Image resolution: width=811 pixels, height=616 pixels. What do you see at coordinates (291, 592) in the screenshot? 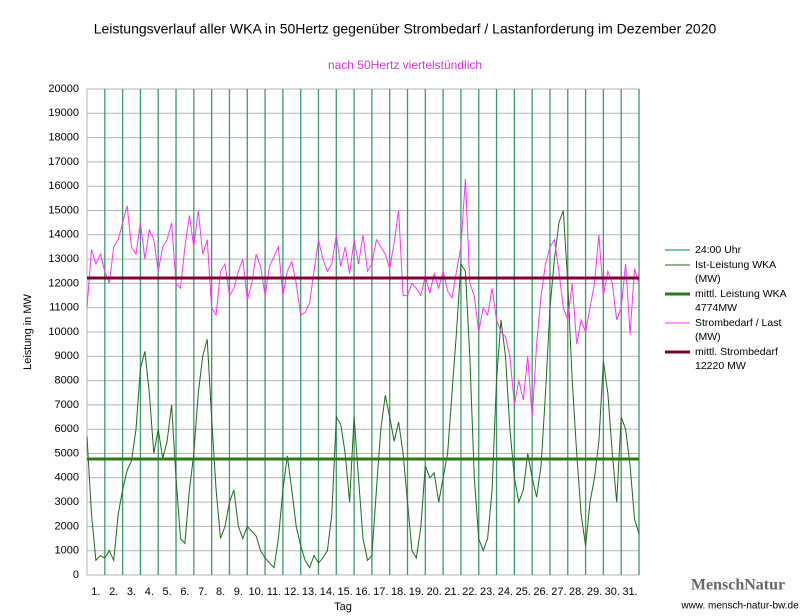
I see `x-tick-label: 12.` at bounding box center [291, 592].